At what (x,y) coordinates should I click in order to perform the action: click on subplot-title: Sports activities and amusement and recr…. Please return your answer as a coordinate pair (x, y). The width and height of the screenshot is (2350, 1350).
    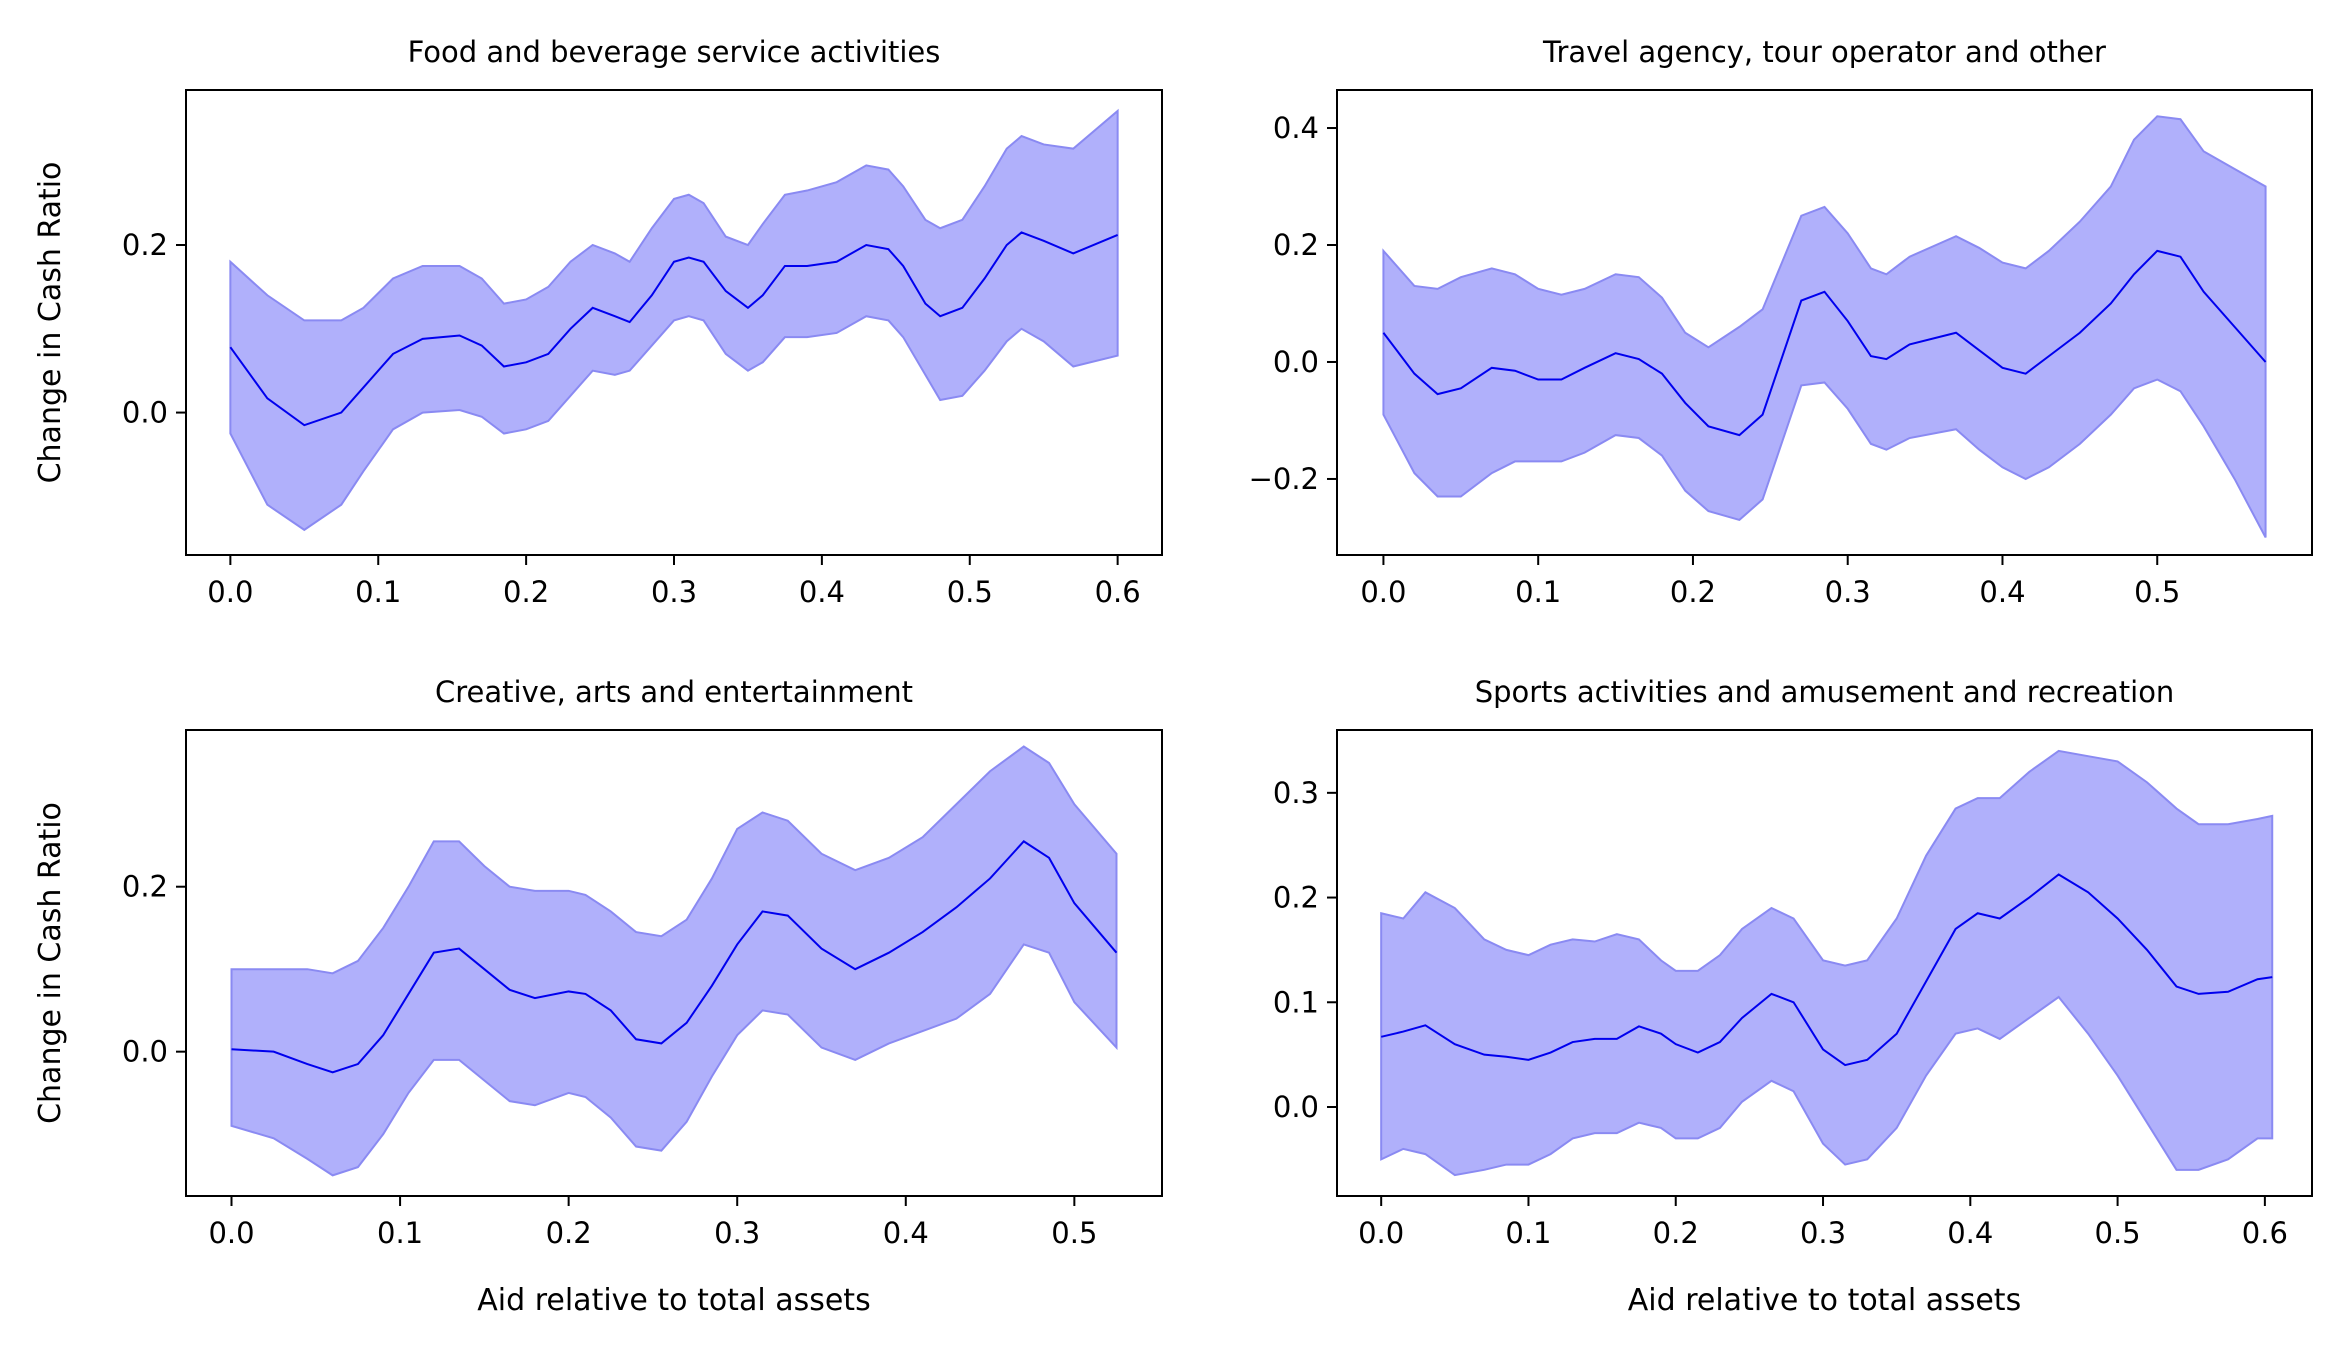
    Looking at the image, I should click on (1825, 692).